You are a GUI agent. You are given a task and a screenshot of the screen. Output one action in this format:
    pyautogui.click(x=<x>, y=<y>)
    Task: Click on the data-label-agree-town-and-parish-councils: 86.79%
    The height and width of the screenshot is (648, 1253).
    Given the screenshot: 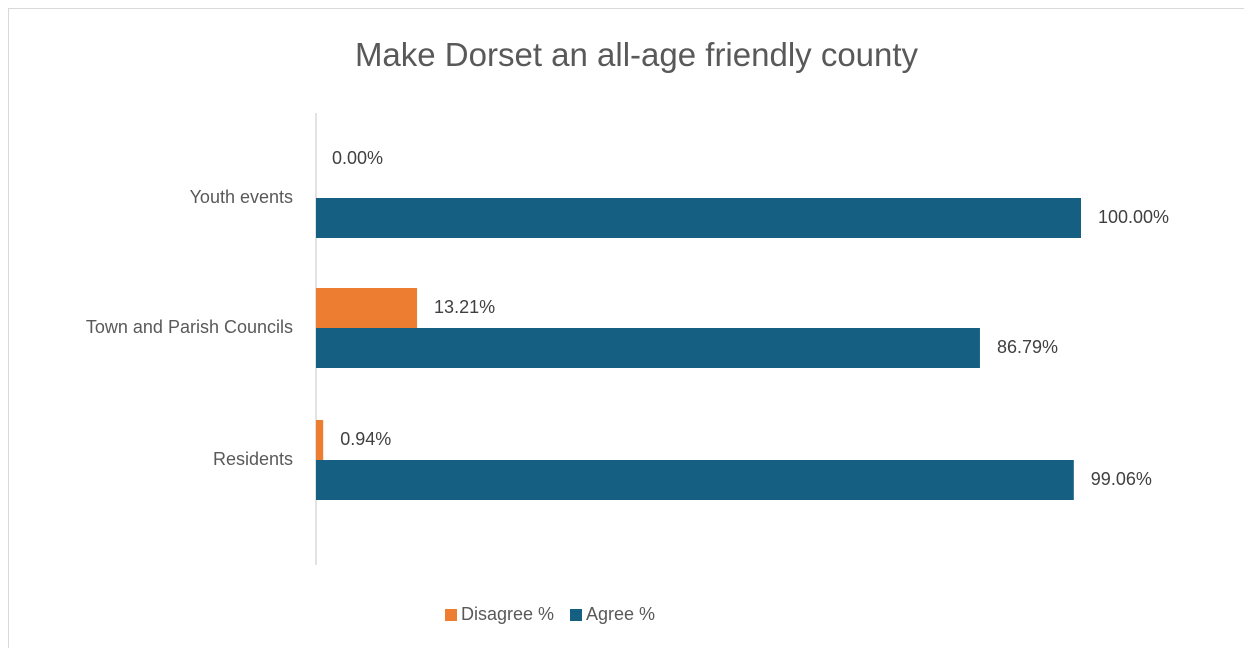 What is the action you would take?
    pyautogui.click(x=1027, y=347)
    